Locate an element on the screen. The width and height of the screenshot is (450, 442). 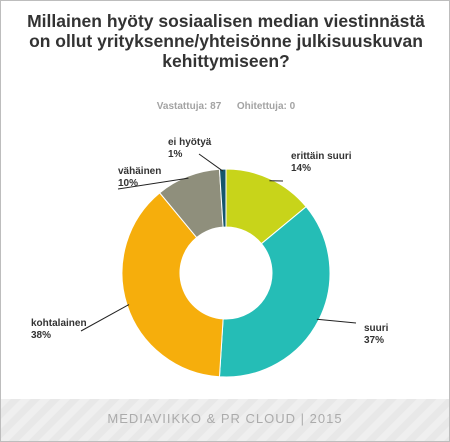
answered-label: Vastattuja is located at coordinates (180, 106).